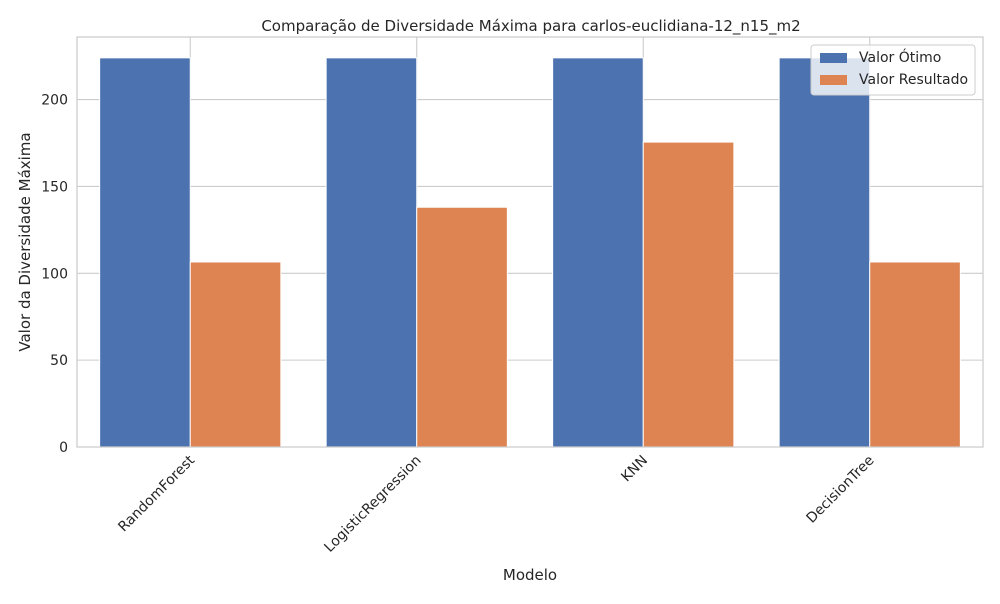 The height and width of the screenshot is (604, 1000). I want to click on y-tick-label: 200, so click(54, 101).